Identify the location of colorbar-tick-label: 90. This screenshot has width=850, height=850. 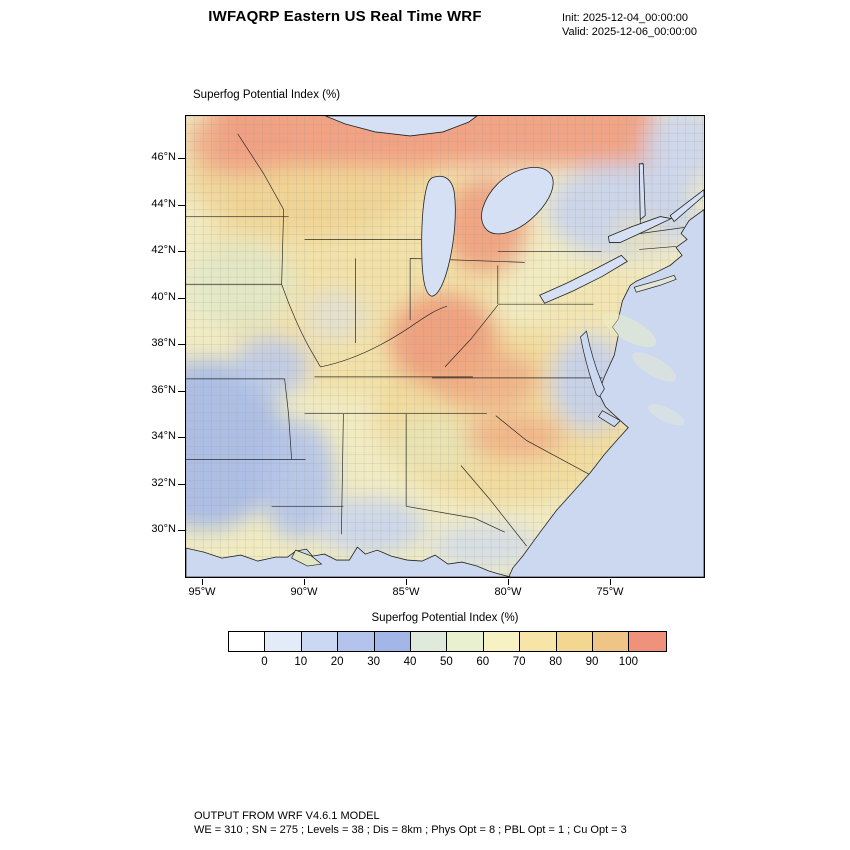
(592, 662).